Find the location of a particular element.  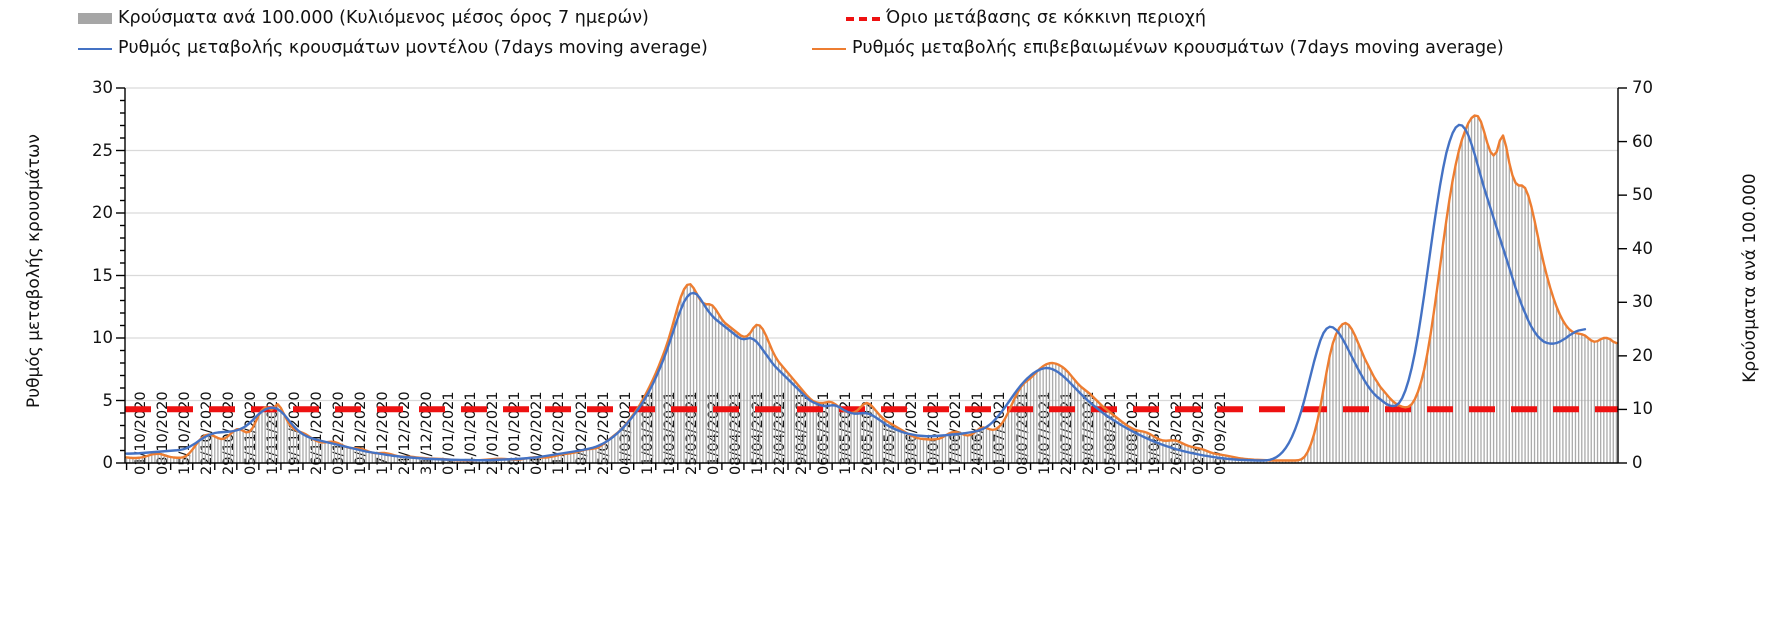

y-axis-right-title: Κρούσματα ανά 100.000 is located at coordinates (1750, 278).